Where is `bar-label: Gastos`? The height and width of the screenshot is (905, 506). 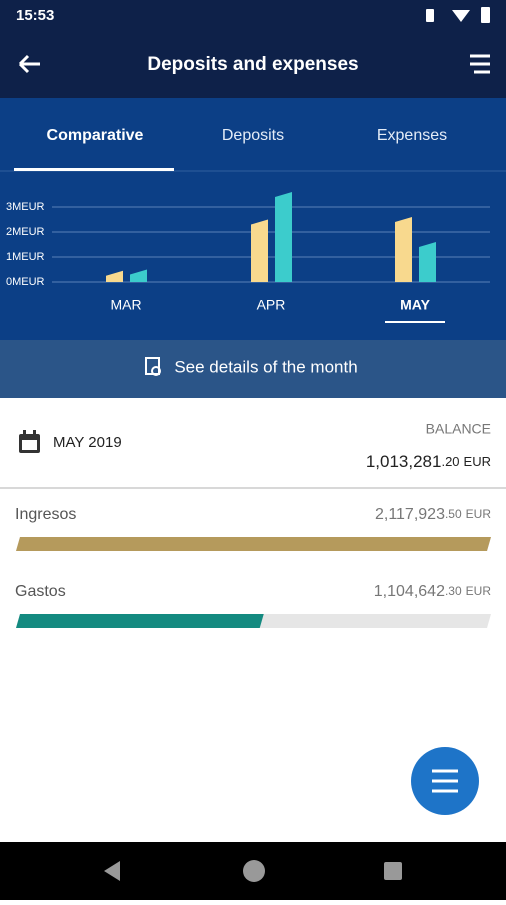
bar-label: Gastos is located at coordinates (40, 591).